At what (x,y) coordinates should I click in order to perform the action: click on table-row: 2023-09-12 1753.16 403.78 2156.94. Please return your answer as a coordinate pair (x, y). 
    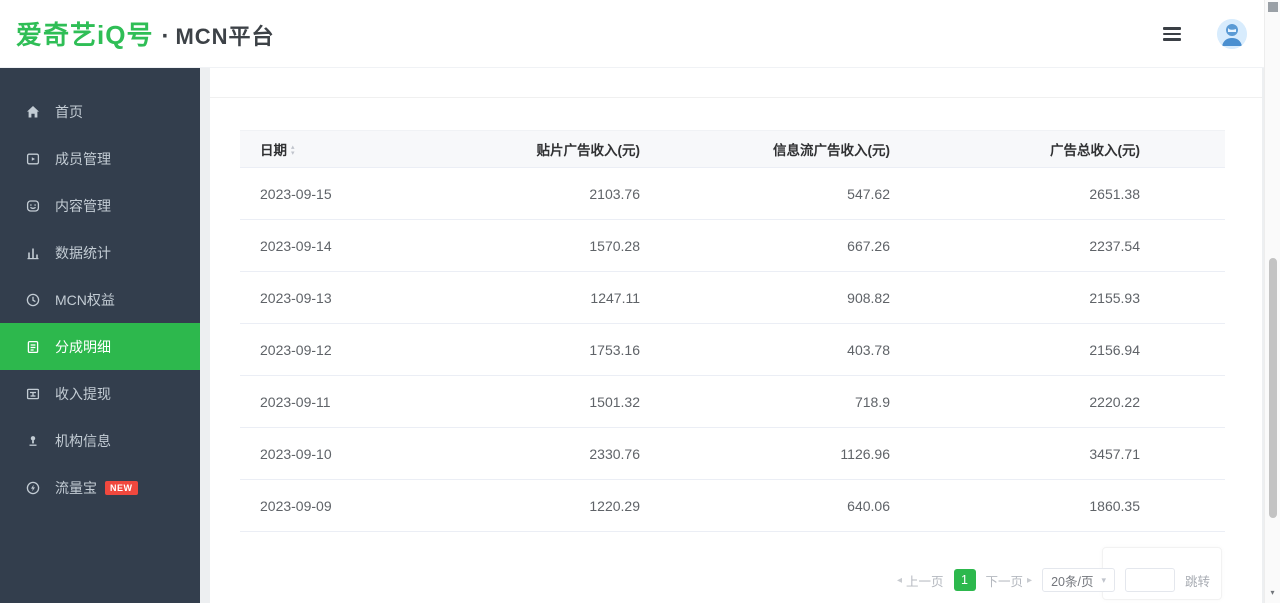
    Looking at the image, I should click on (732, 350).